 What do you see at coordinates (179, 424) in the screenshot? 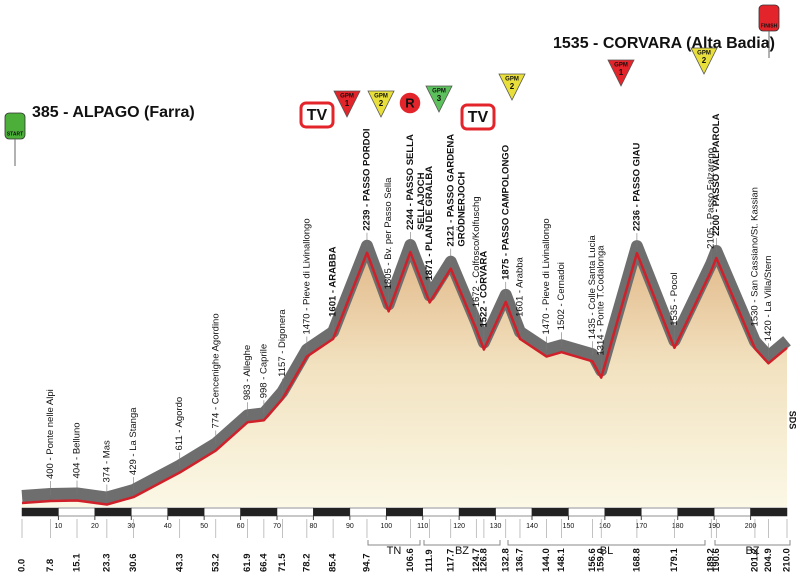
I see `place-label: 611 - Agordo` at bounding box center [179, 424].